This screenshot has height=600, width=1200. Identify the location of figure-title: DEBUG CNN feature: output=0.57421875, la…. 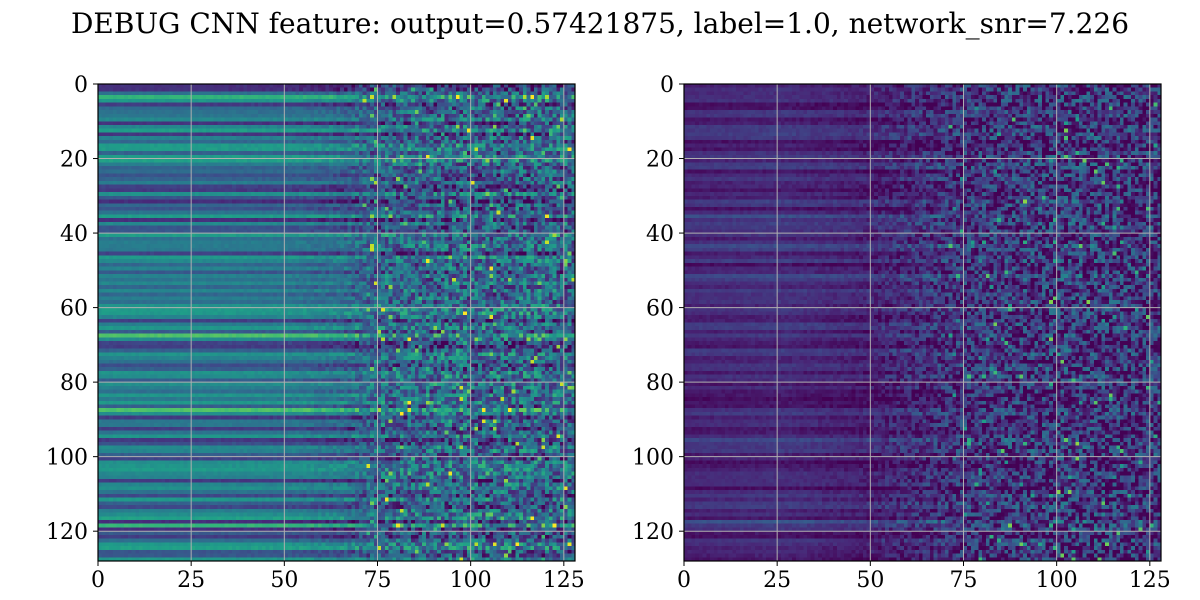
(600, 23).